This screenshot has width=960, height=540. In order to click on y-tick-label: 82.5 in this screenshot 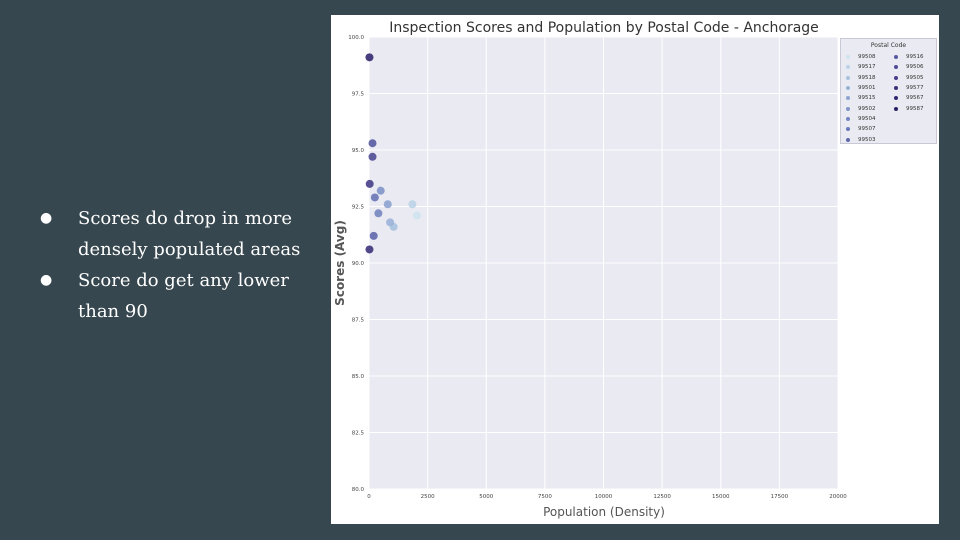, I will do `click(358, 434)`.